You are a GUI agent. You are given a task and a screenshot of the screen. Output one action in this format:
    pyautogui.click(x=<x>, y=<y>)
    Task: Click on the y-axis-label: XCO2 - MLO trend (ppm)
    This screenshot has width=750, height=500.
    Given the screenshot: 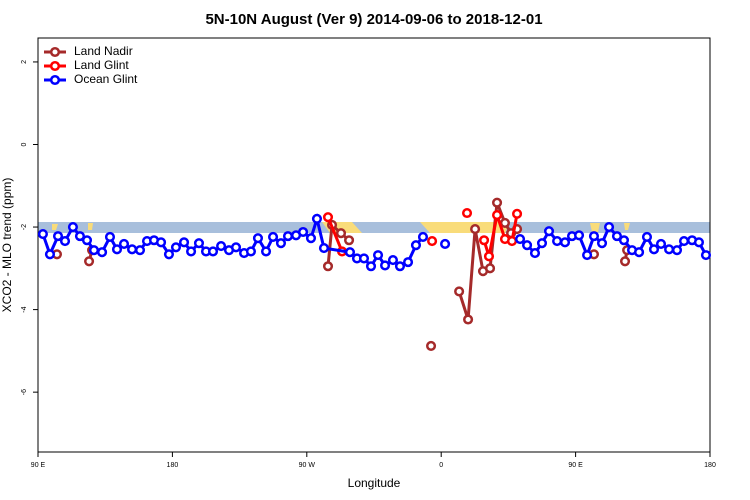 What is the action you would take?
    pyautogui.click(x=7, y=245)
    